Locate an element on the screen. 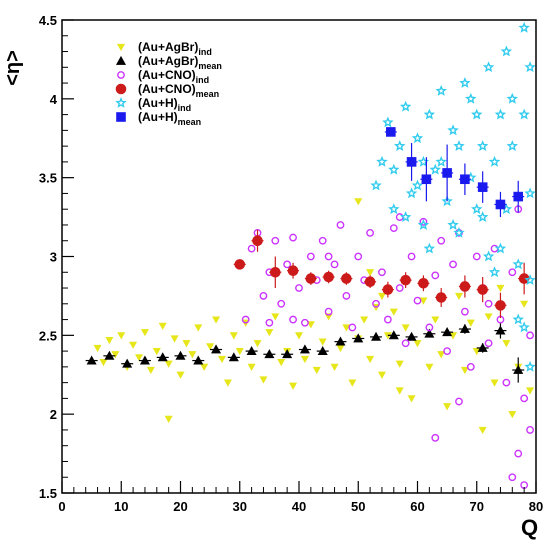 Image resolution: width=550 pixels, height=548 pixels. y-tick-label: 4 is located at coordinates (54, 99).